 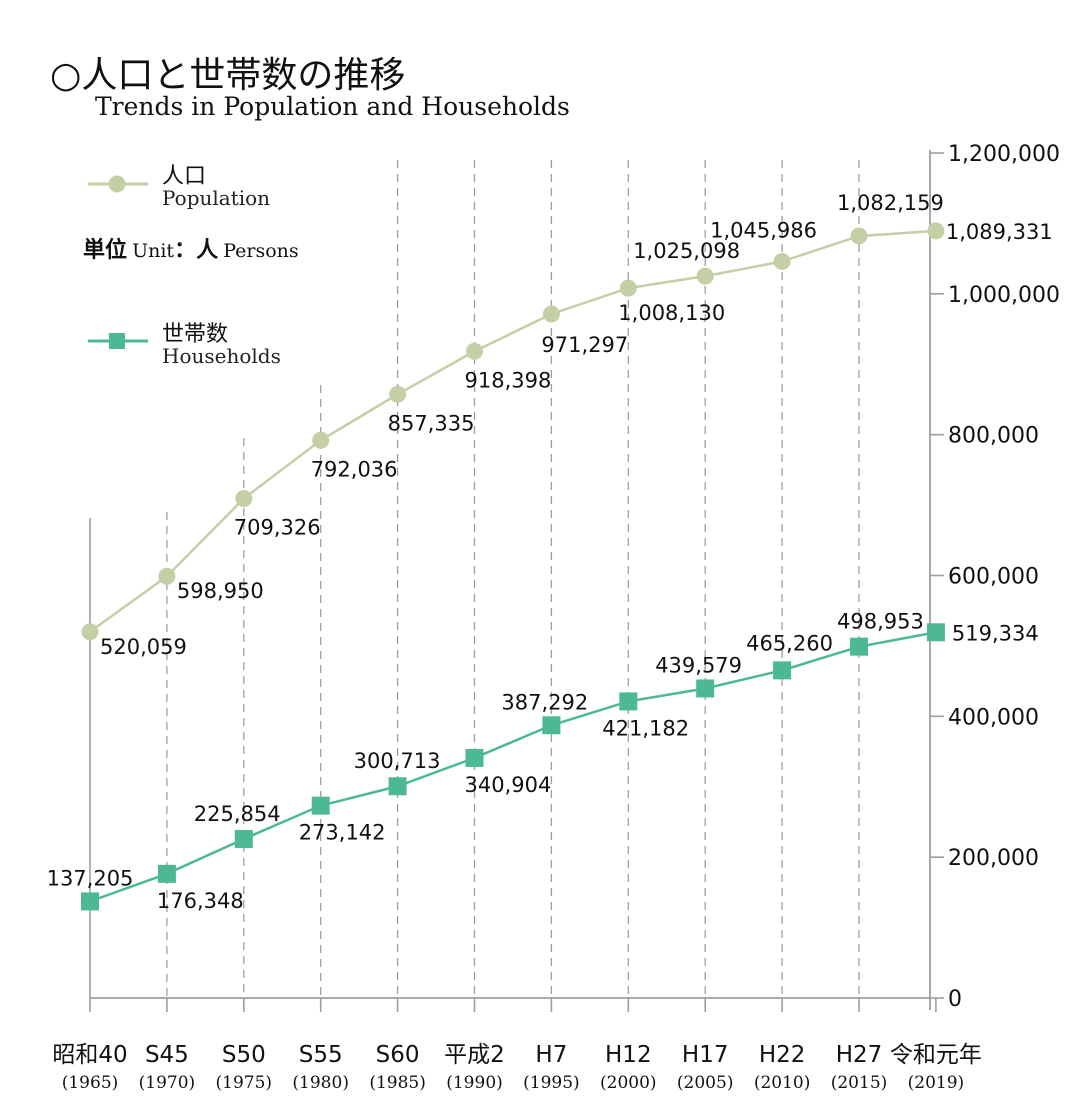 What do you see at coordinates (645, 728) in the screenshot?
I see `households-data-label: 421,182` at bounding box center [645, 728].